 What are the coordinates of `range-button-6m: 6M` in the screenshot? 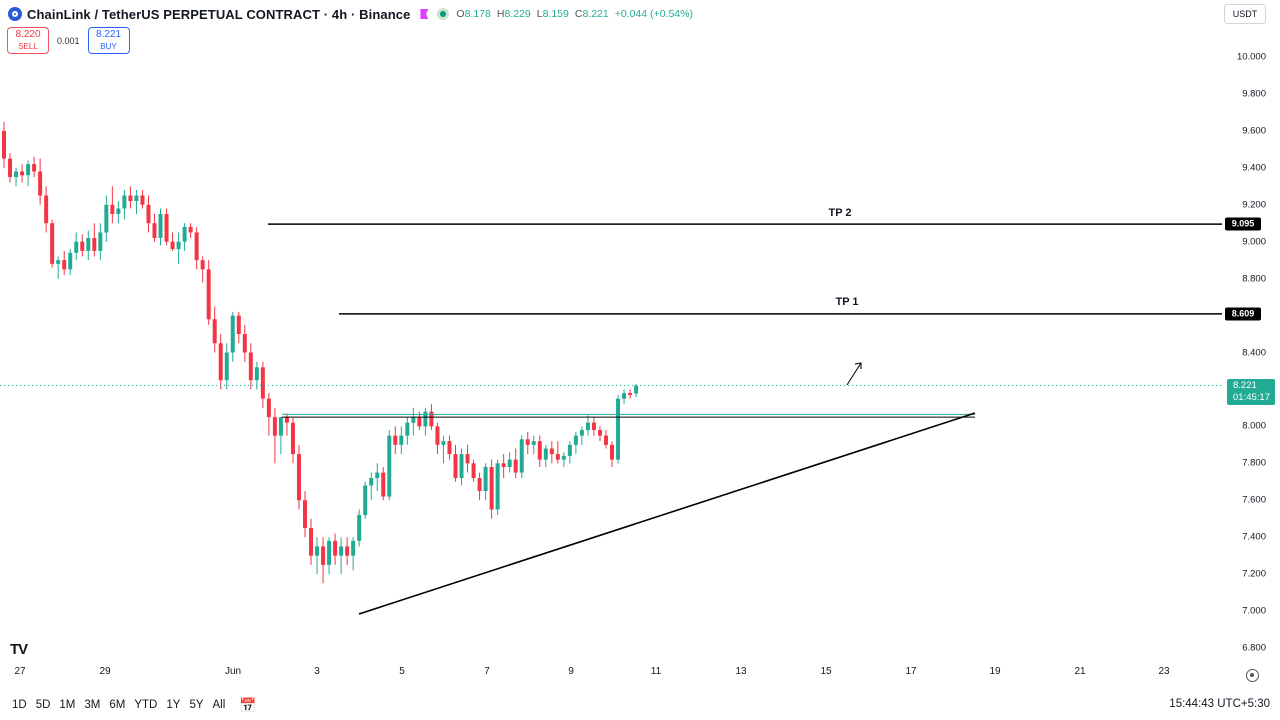 It's located at (117, 705).